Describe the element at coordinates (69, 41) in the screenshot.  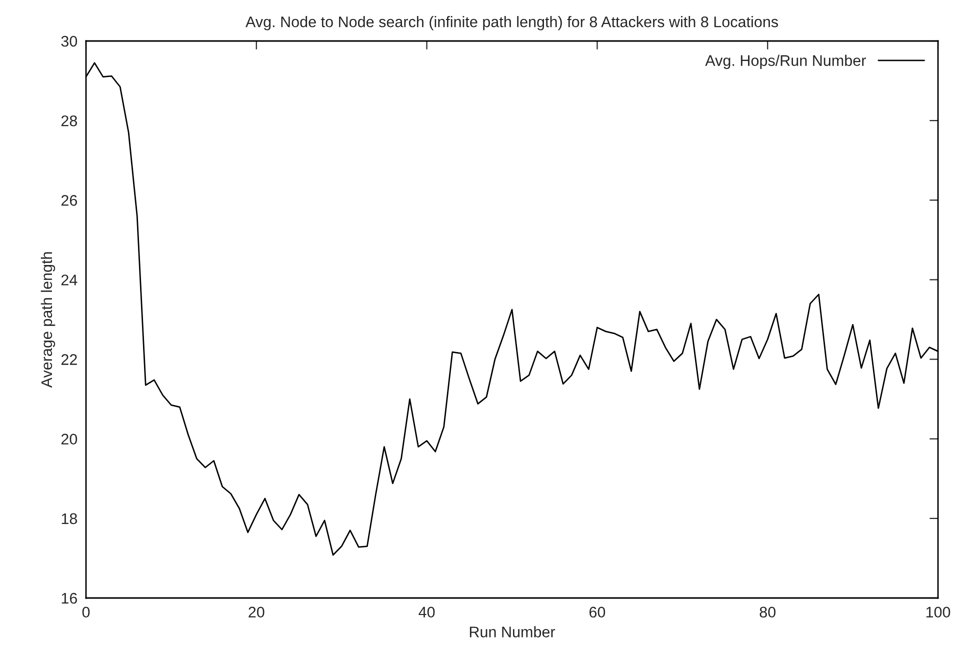
I see `y-tick-label: 30` at that location.